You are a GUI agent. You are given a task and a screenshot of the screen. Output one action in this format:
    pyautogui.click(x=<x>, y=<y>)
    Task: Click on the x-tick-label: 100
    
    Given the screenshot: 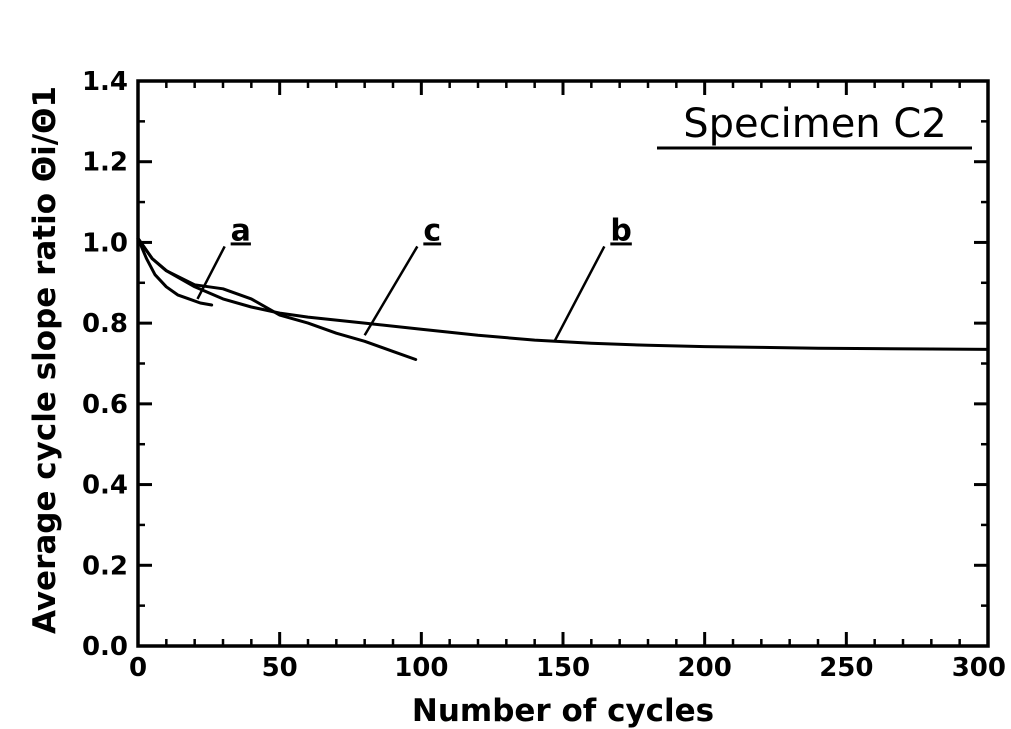 What is the action you would take?
    pyautogui.click(x=421, y=668)
    